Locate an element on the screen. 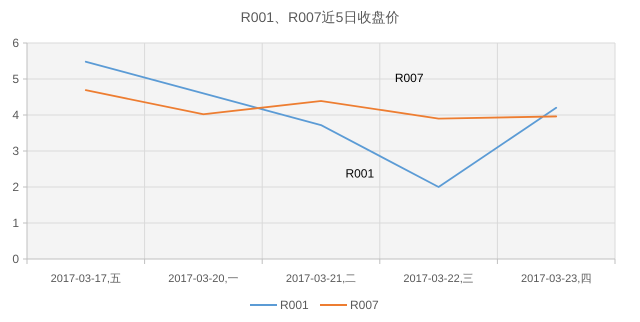 This screenshot has height=322, width=640. x-tick-label: 2017-03-23,四 is located at coordinates (556, 279).